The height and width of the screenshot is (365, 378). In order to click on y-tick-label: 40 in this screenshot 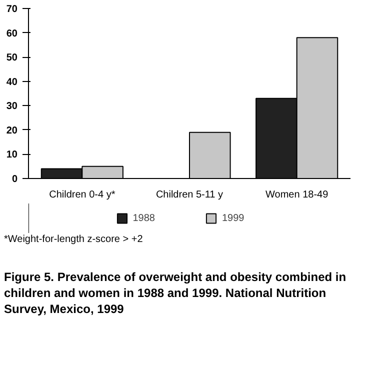, I will do `click(12, 82)`.